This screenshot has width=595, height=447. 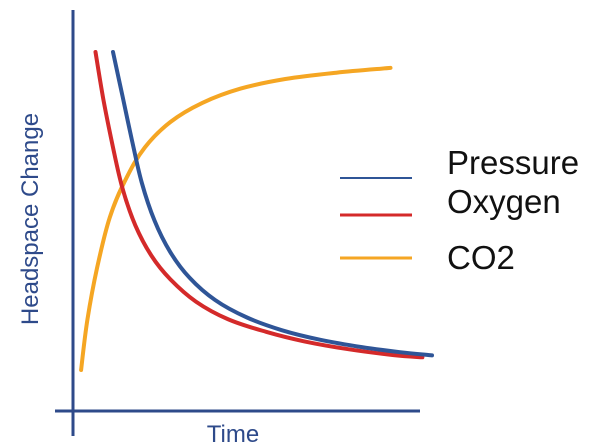 What do you see at coordinates (233, 434) in the screenshot?
I see `x-axis-label: Time` at bounding box center [233, 434].